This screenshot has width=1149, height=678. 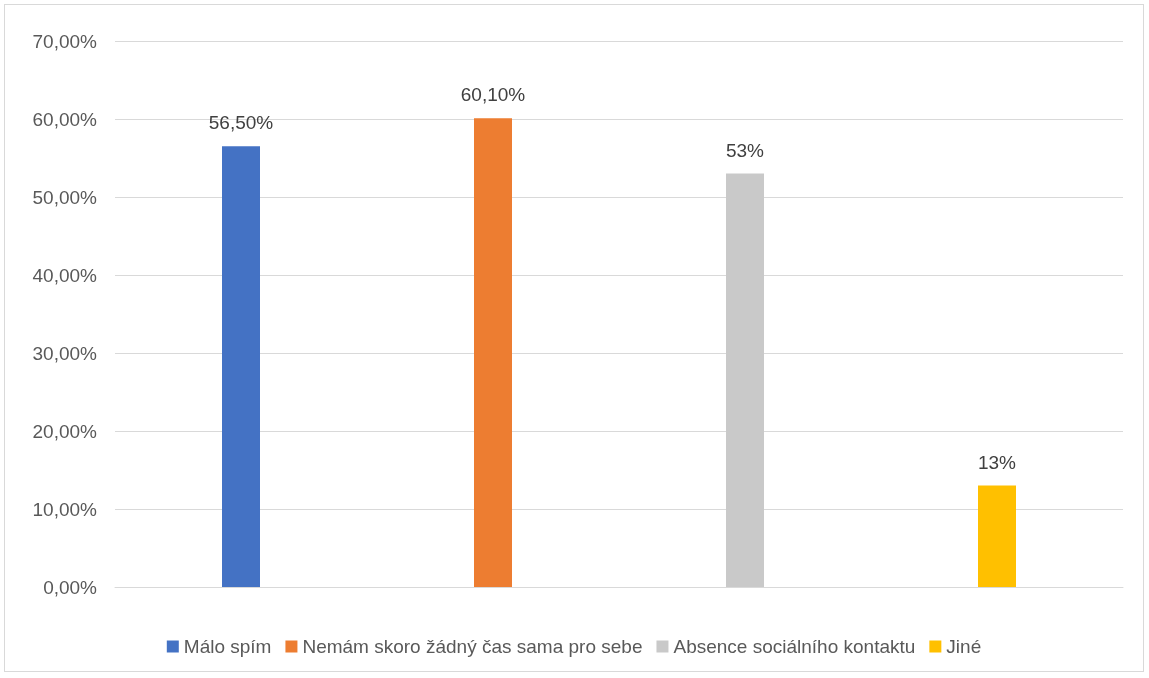 What do you see at coordinates (65, 275) in the screenshot?
I see `y-tick-label: 40,00%` at bounding box center [65, 275].